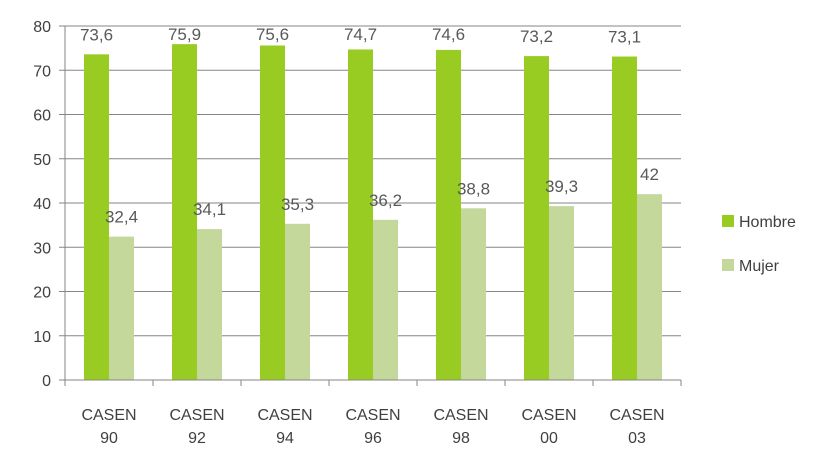 This screenshot has width=821, height=457. I want to click on x-tick-label: 00, so click(549, 438).